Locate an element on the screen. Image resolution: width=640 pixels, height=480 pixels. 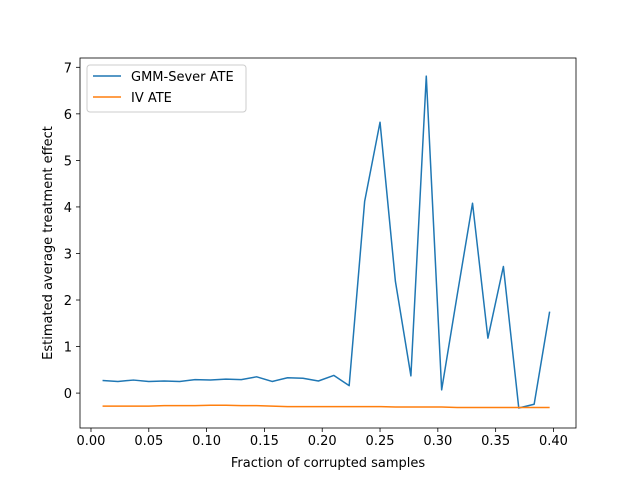
x-tick-label: 0.40 is located at coordinates (553, 441).